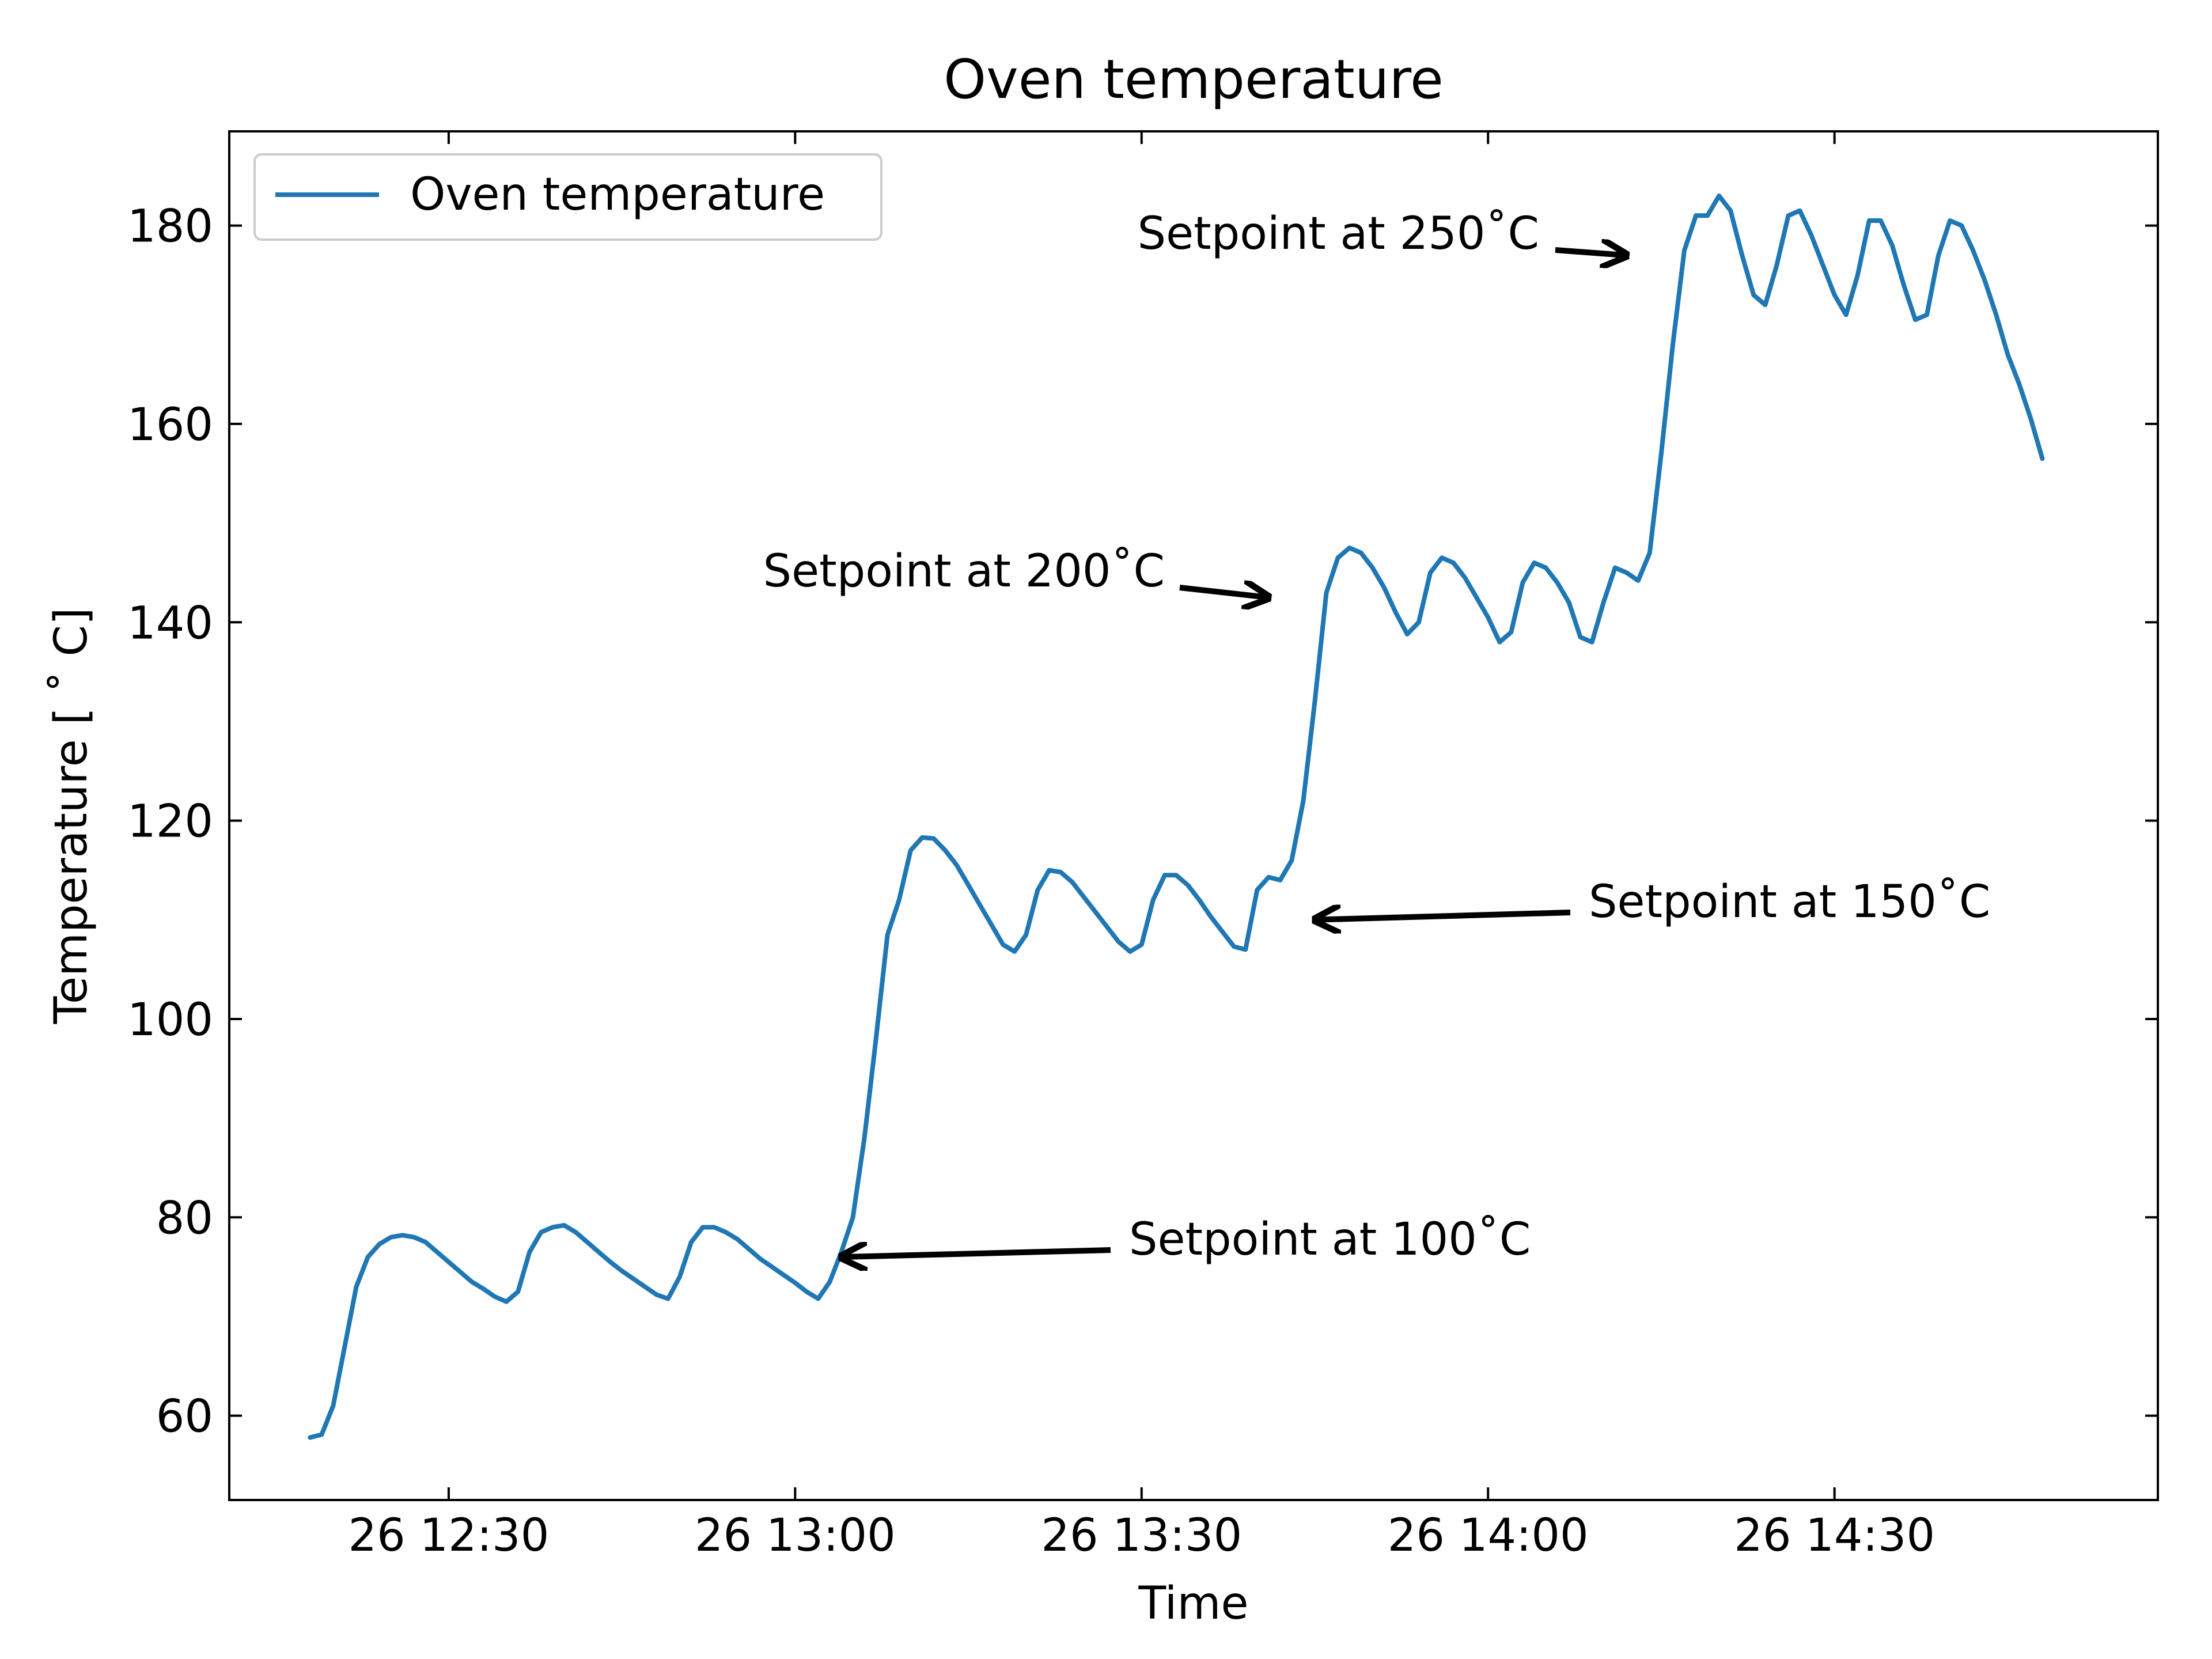  I want to click on annotation-setpoint: Setpoint at 200˚C, so click(1016, 571).